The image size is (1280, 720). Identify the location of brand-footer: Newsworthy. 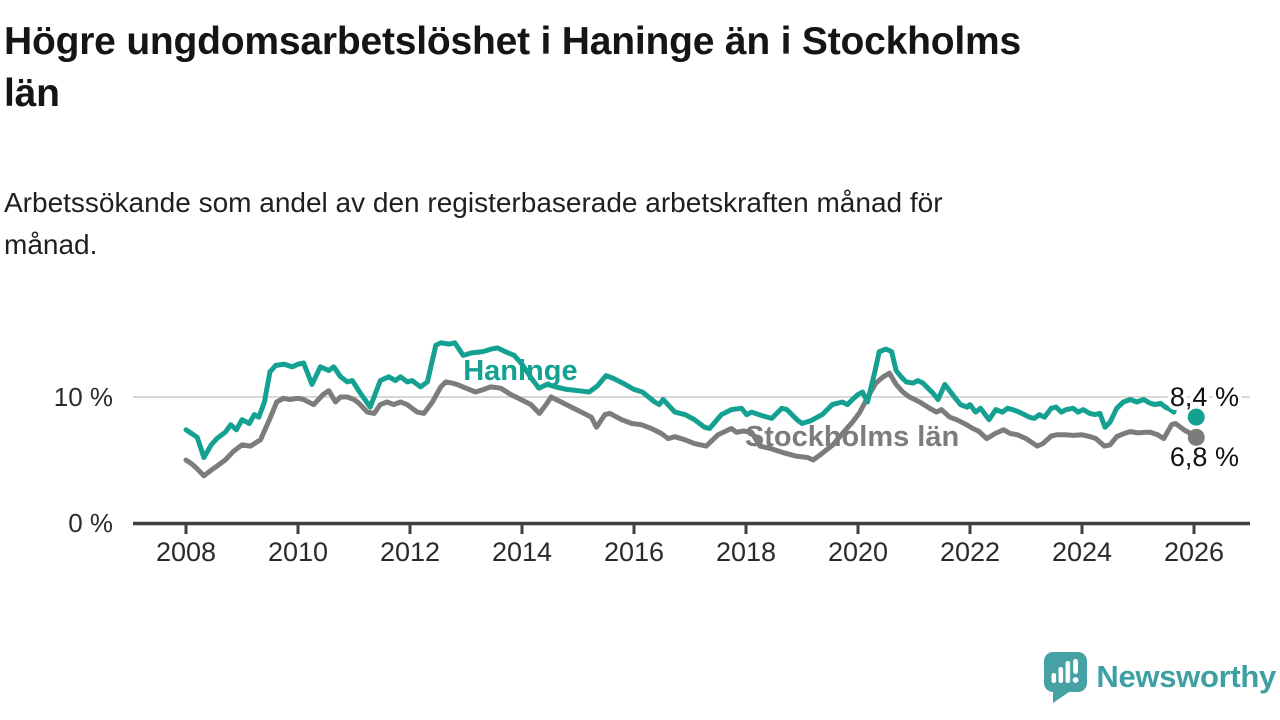
(1159, 677).